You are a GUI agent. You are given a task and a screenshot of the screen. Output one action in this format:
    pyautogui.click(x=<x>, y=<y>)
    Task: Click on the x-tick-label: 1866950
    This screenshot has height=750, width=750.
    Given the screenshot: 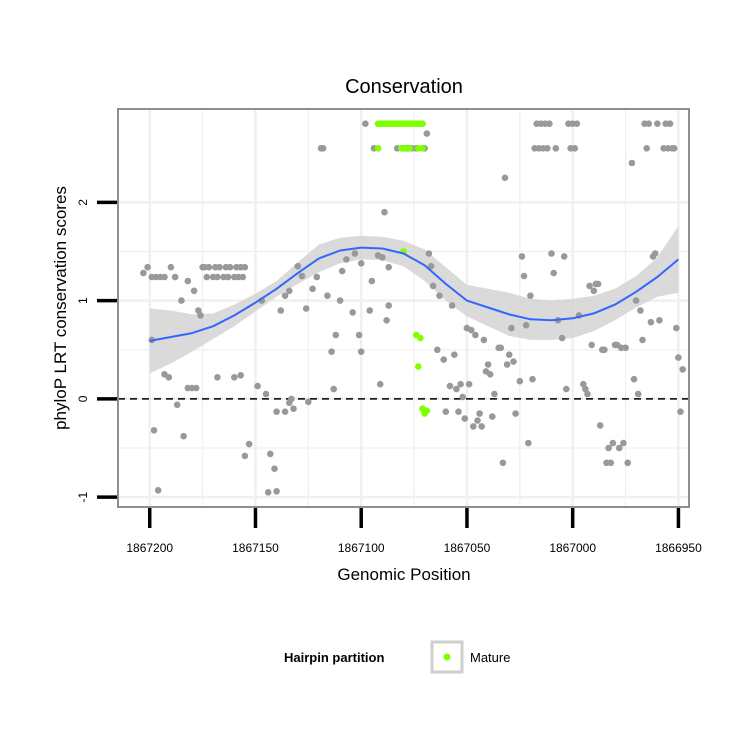 What is the action you would take?
    pyautogui.click(x=678, y=548)
    